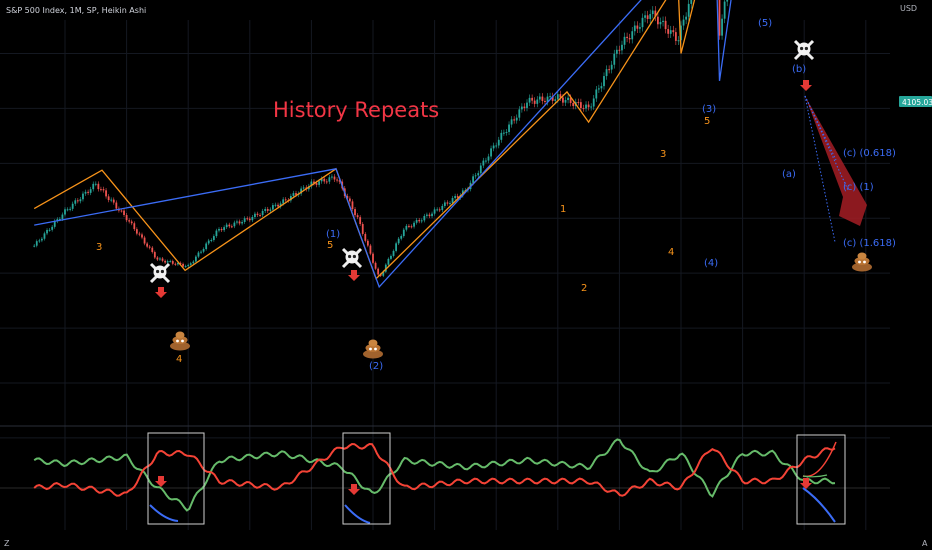  I want to click on green-oscillator-line, so click(434, 475).